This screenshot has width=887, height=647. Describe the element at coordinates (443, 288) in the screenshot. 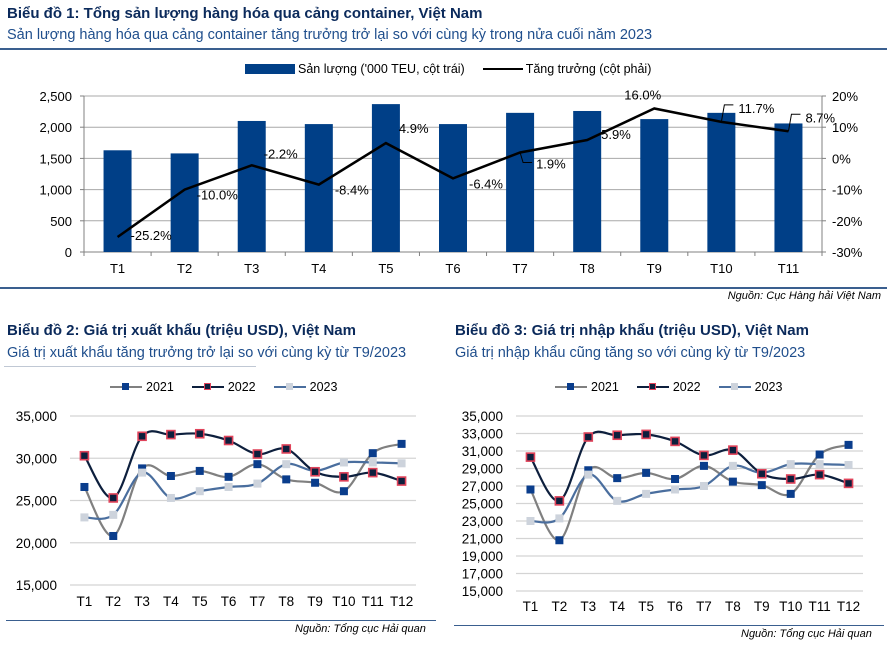

I see `chart1-footer-rule` at that location.